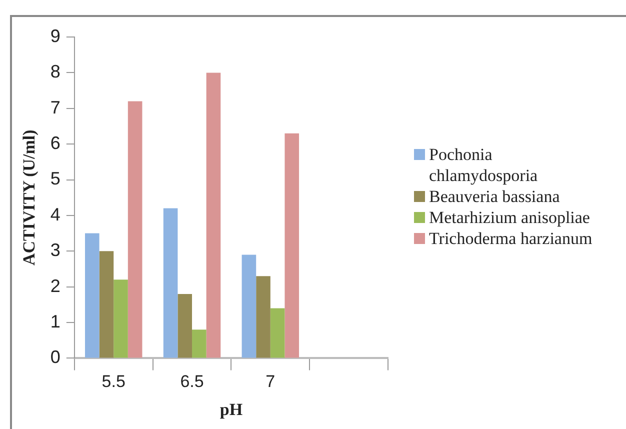 The image size is (626, 429). I want to click on y-tick-label: 9, so click(55, 36).